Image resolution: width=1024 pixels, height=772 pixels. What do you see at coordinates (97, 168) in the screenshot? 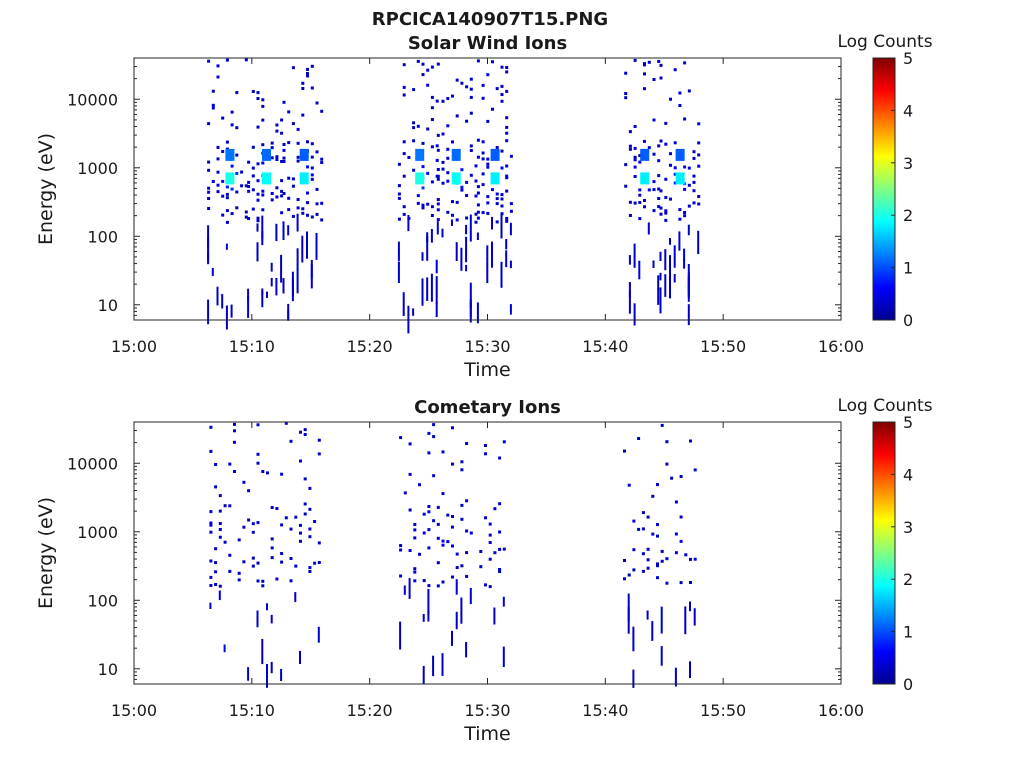
I see `y-tick-label: 1000` at bounding box center [97, 168].